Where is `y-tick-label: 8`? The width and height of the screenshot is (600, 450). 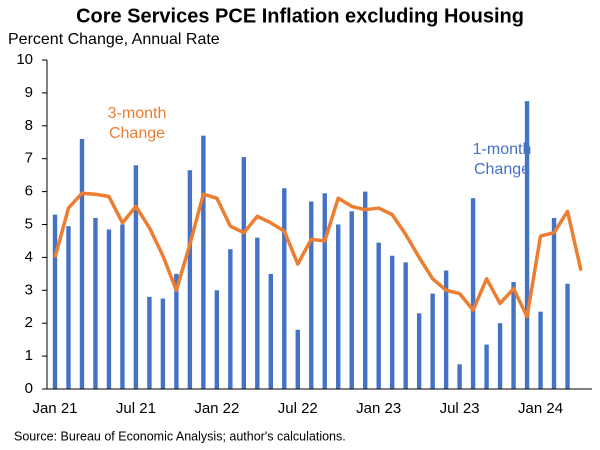 y-tick-label: 8 is located at coordinates (29, 125).